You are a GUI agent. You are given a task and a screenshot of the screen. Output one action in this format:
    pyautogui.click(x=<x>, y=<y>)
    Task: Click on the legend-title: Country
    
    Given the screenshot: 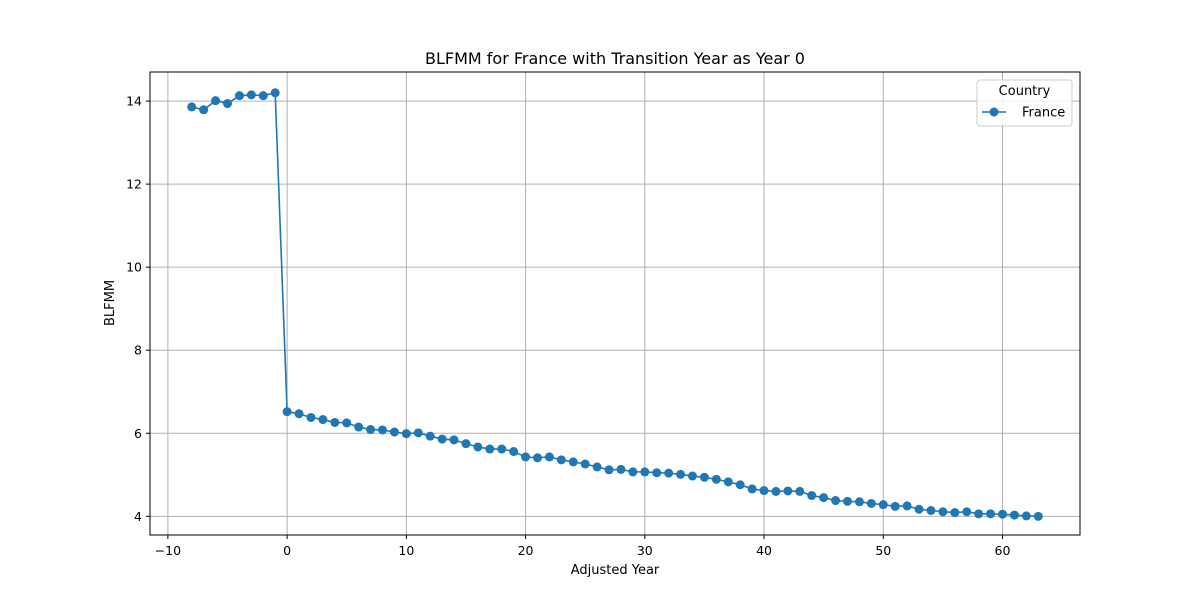 What is the action you would take?
    pyautogui.click(x=1025, y=91)
    